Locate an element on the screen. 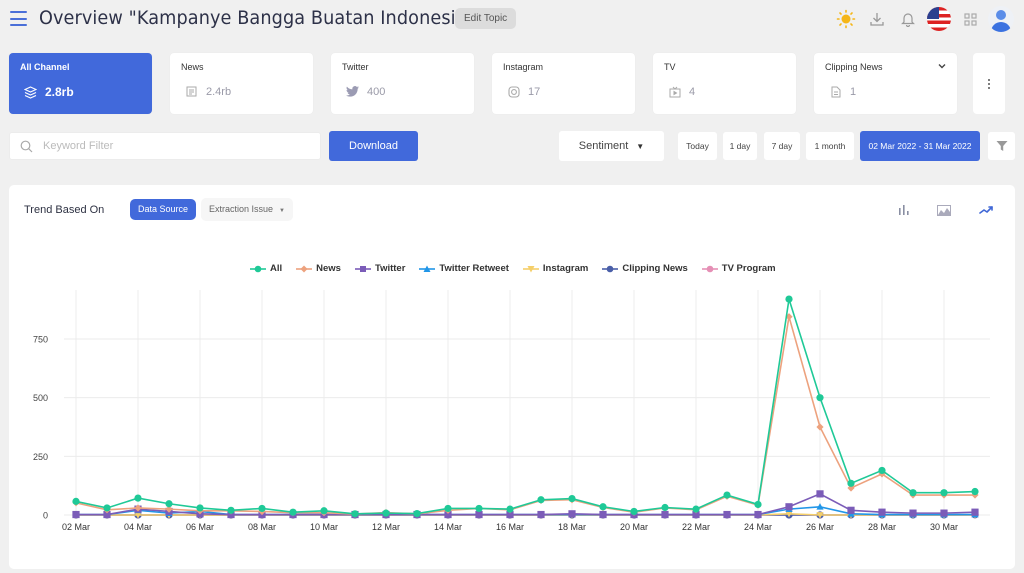  channel-label: Clipping News is located at coordinates (854, 67).